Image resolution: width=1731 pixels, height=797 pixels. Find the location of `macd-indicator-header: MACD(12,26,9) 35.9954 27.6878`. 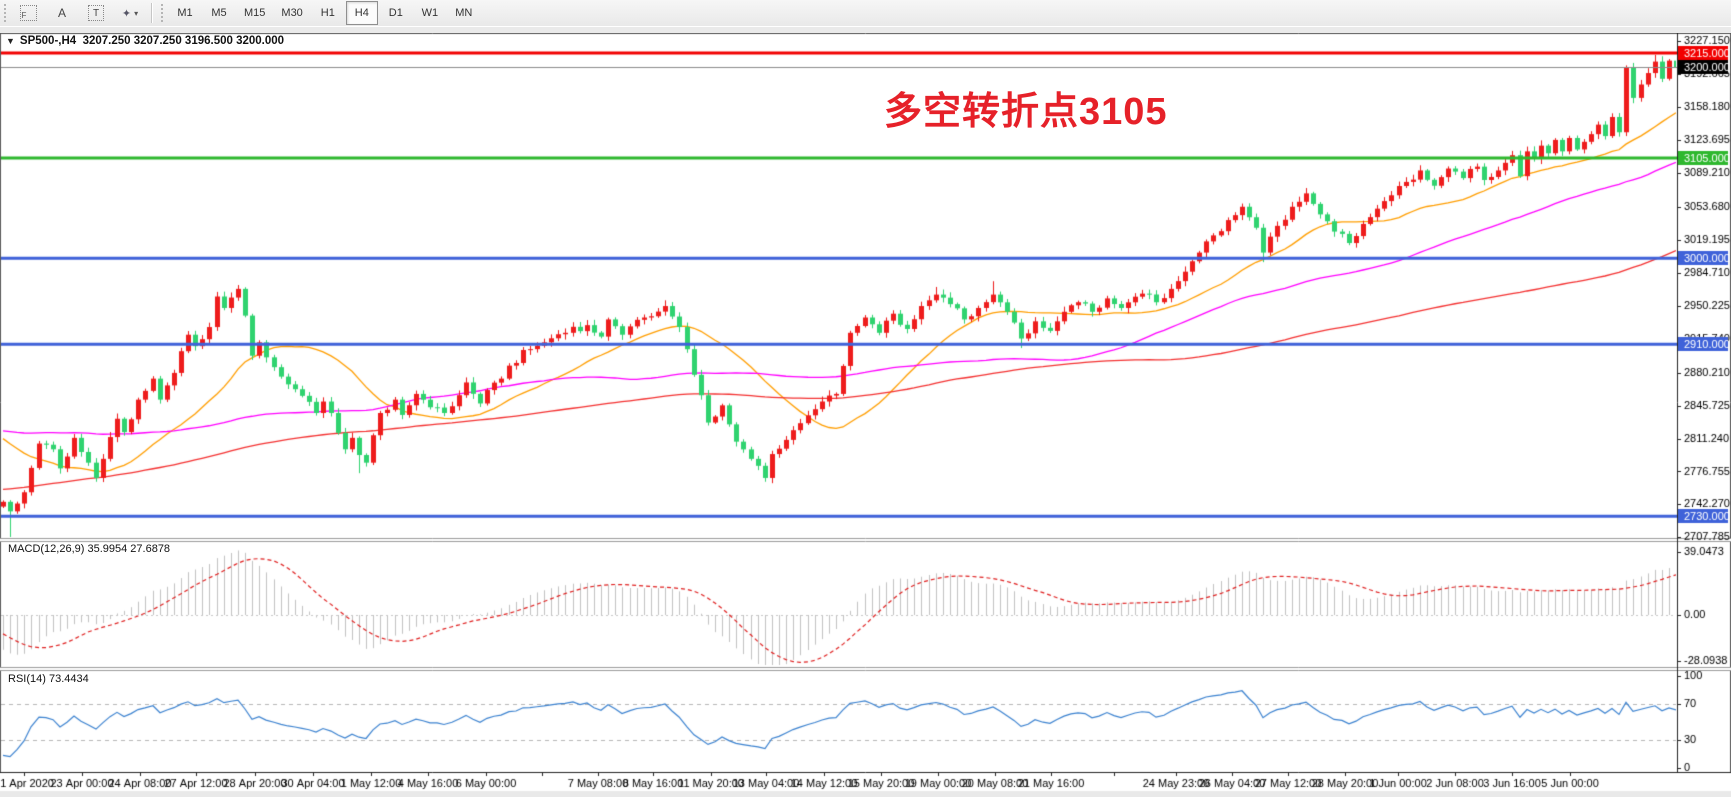

macd-indicator-header: MACD(12,26,9) 35.9954 27.6878 is located at coordinates (89, 549).